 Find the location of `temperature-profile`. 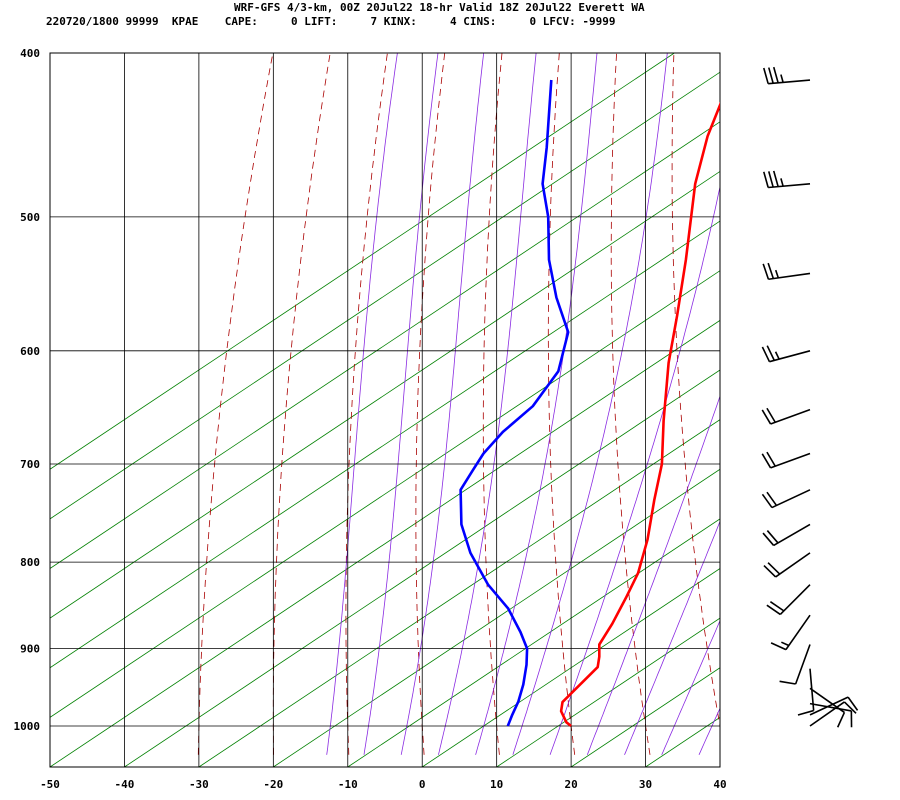

temperature-profile is located at coordinates (639, 414).